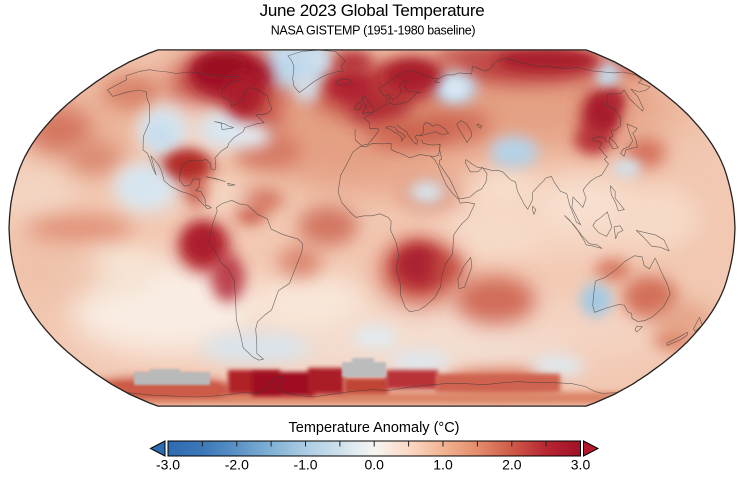  What do you see at coordinates (305, 465) in the screenshot?
I see `svg-text: -1.0` at bounding box center [305, 465].